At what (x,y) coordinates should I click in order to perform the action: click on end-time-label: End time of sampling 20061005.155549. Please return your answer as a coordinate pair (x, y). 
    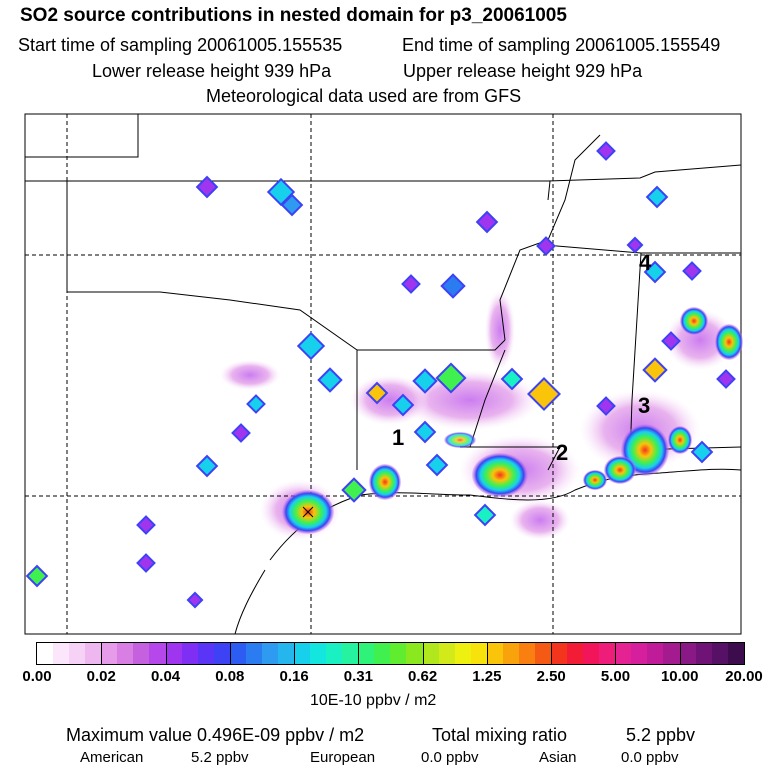
    Looking at the image, I should click on (561, 45).